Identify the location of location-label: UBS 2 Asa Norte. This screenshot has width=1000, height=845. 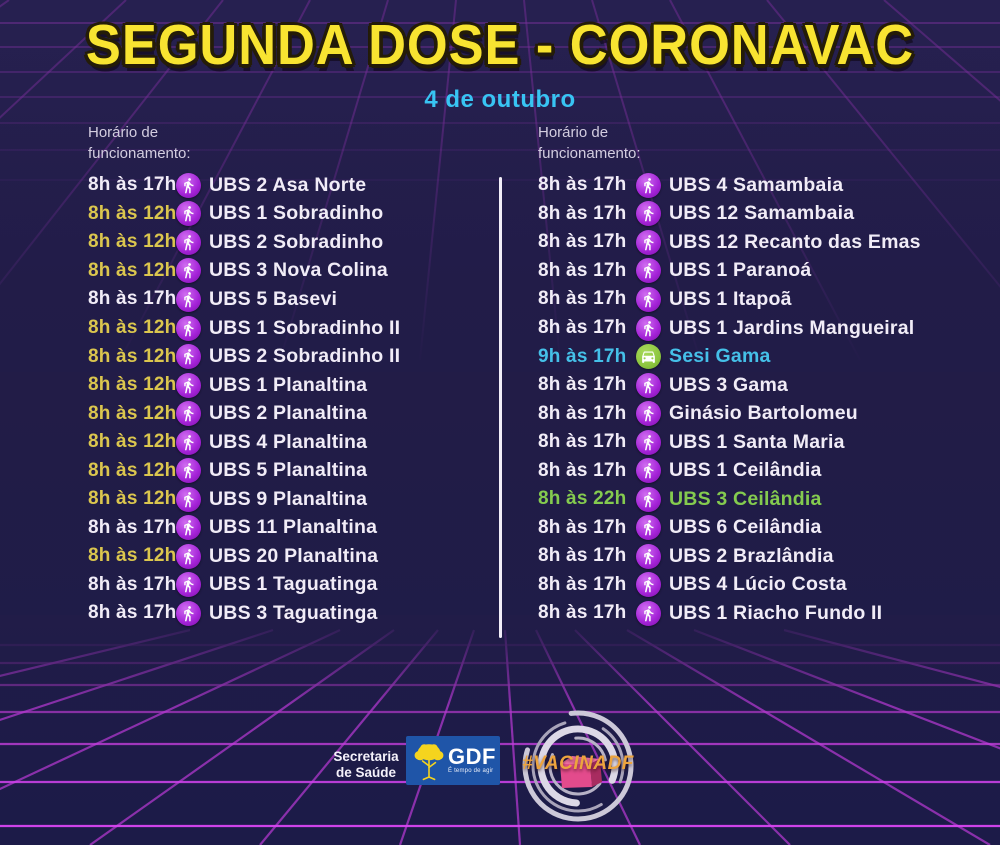
(288, 184).